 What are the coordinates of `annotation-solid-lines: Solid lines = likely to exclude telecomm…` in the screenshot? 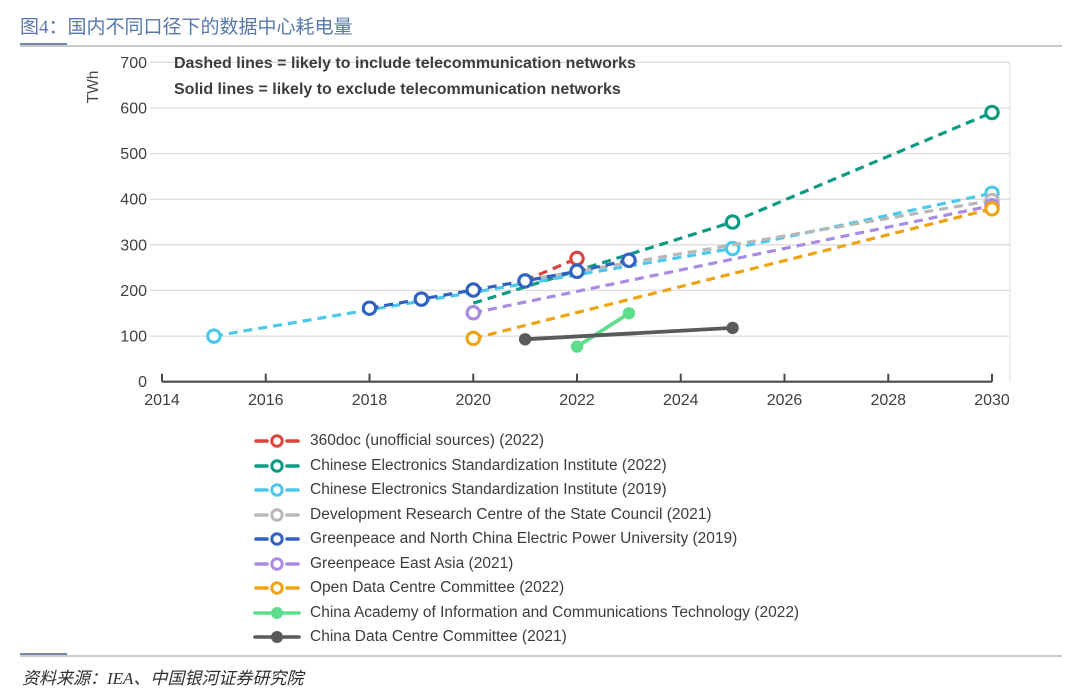 It's located at (397, 89).